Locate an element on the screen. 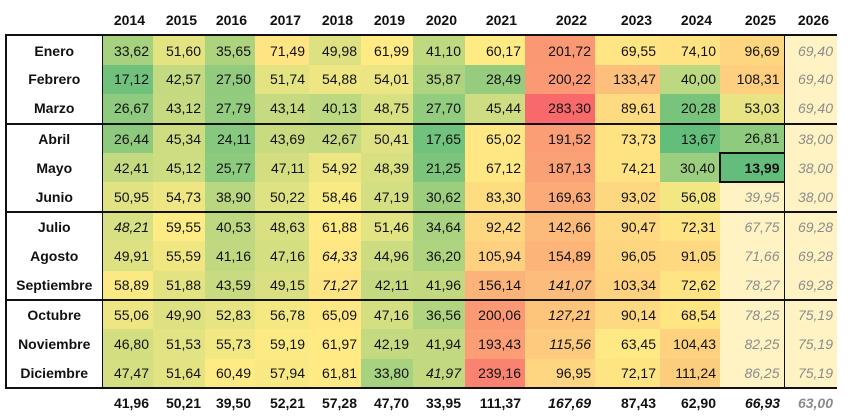  value-cell: 13,67 is located at coordinates (690, 137).